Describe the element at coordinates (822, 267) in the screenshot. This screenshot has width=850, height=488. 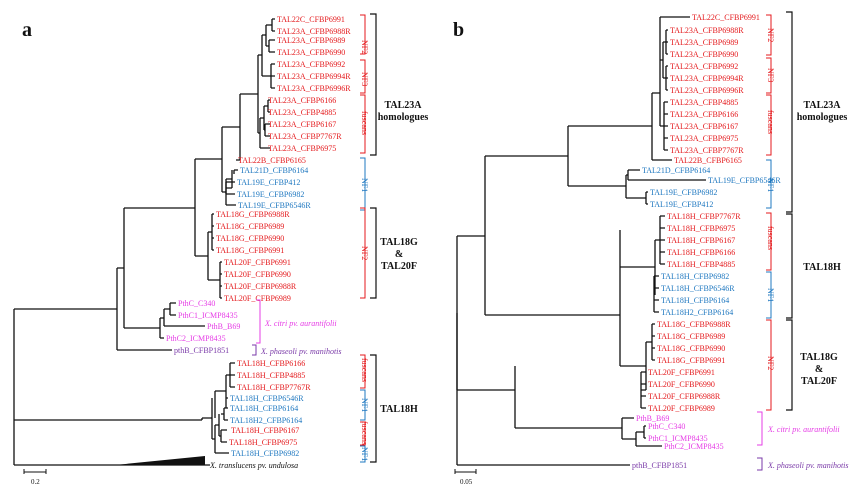
I see `panel-b-clade-label: TAL18H` at that location.